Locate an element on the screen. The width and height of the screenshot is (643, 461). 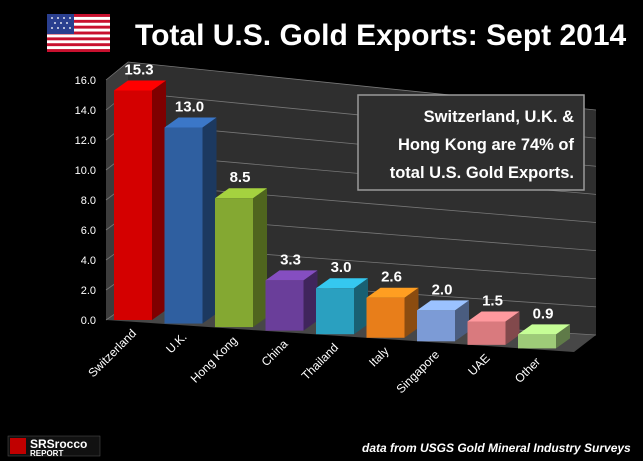
y-axis-ticks: 0.0 2.0 4.0 6.0 8.0 10.0 12.0 14.0 16.0 is located at coordinates (85, 201).